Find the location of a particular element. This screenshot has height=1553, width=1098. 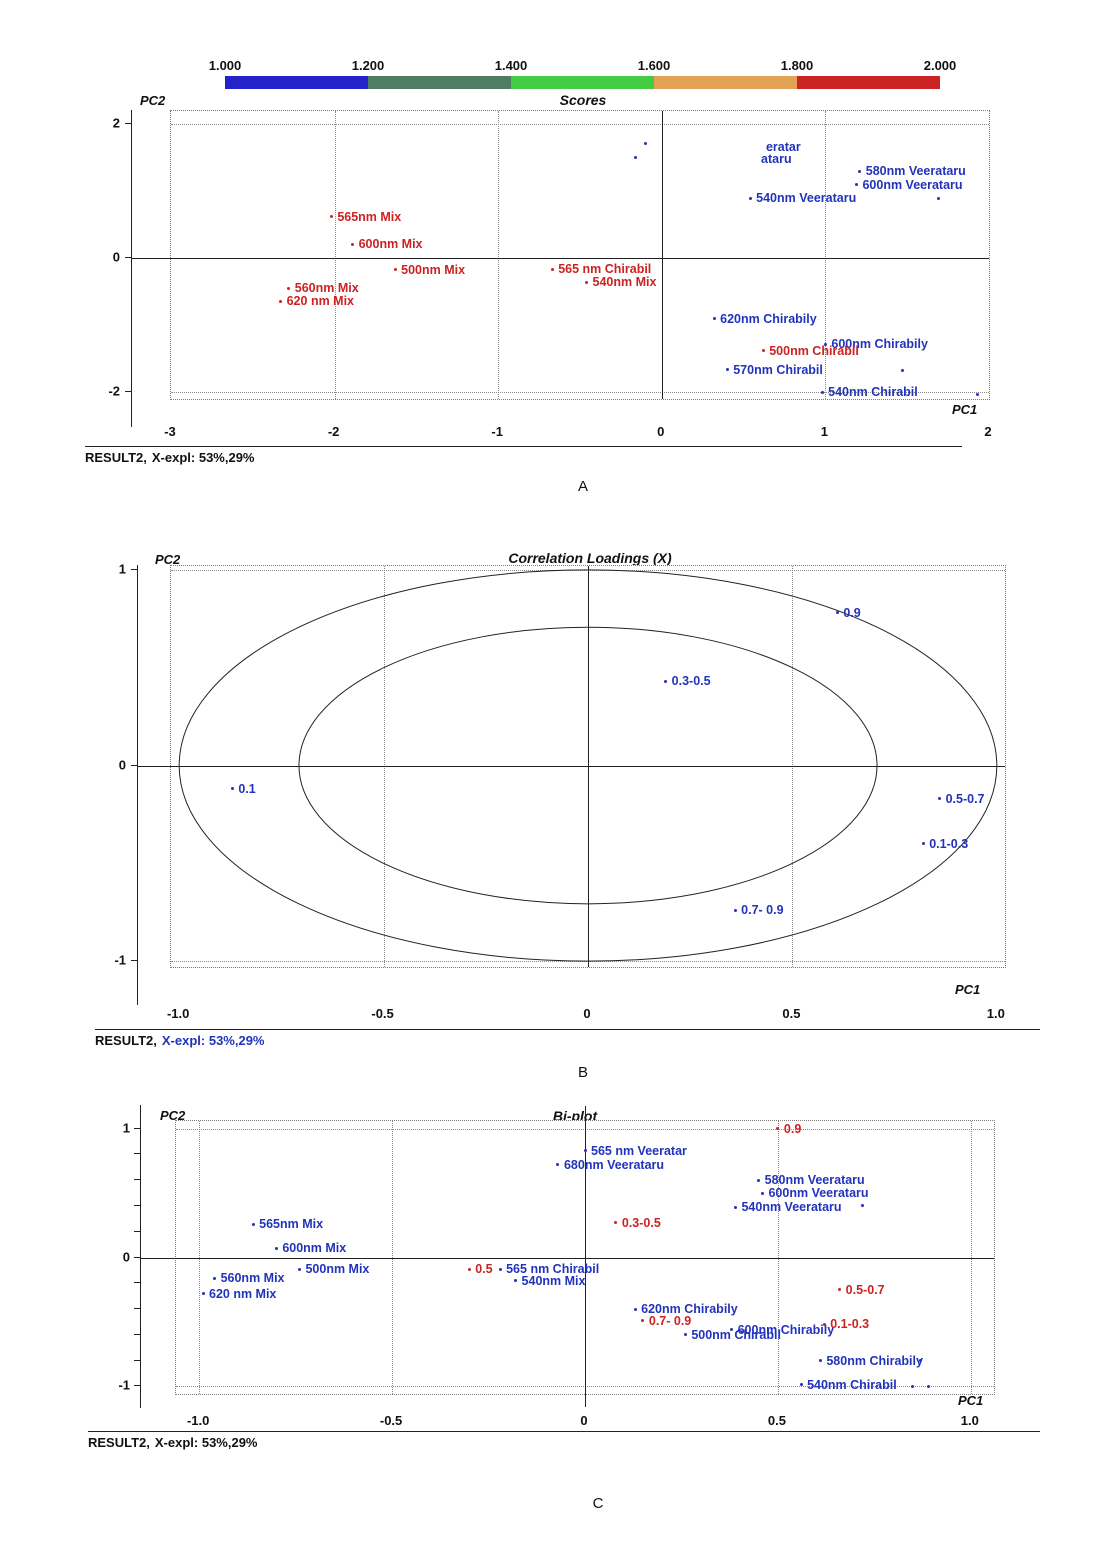

x-tick-label: 0.5 is located at coordinates (791, 1013).